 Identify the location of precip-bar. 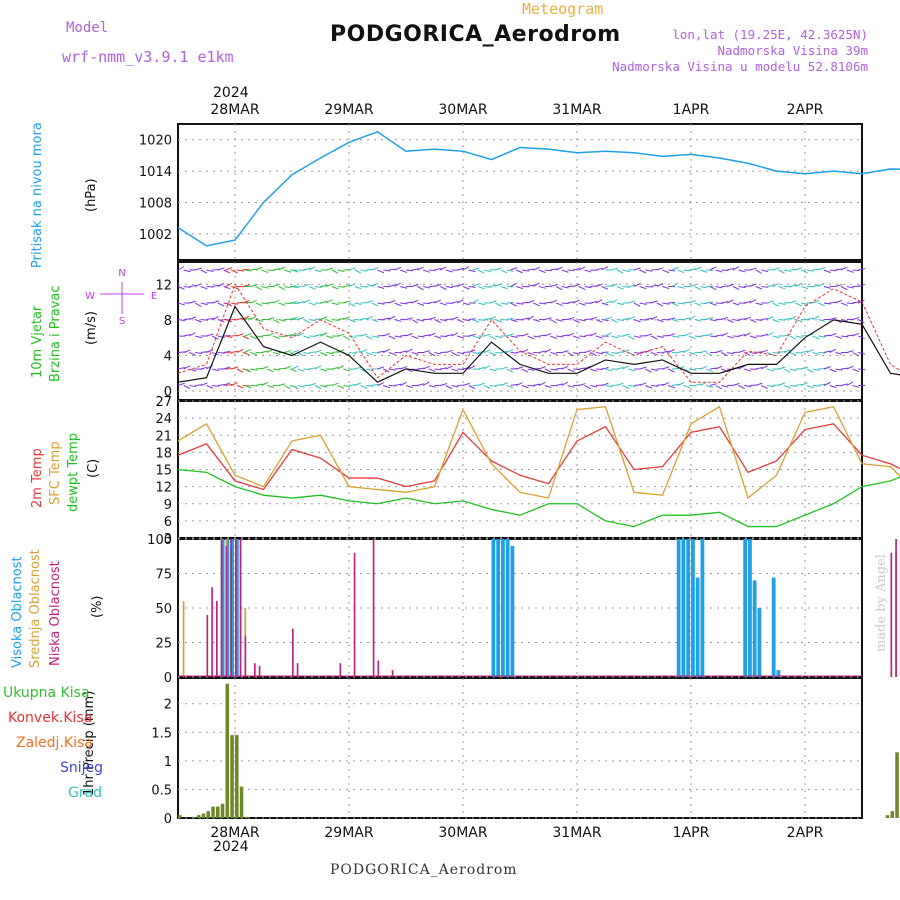
(213, 812).